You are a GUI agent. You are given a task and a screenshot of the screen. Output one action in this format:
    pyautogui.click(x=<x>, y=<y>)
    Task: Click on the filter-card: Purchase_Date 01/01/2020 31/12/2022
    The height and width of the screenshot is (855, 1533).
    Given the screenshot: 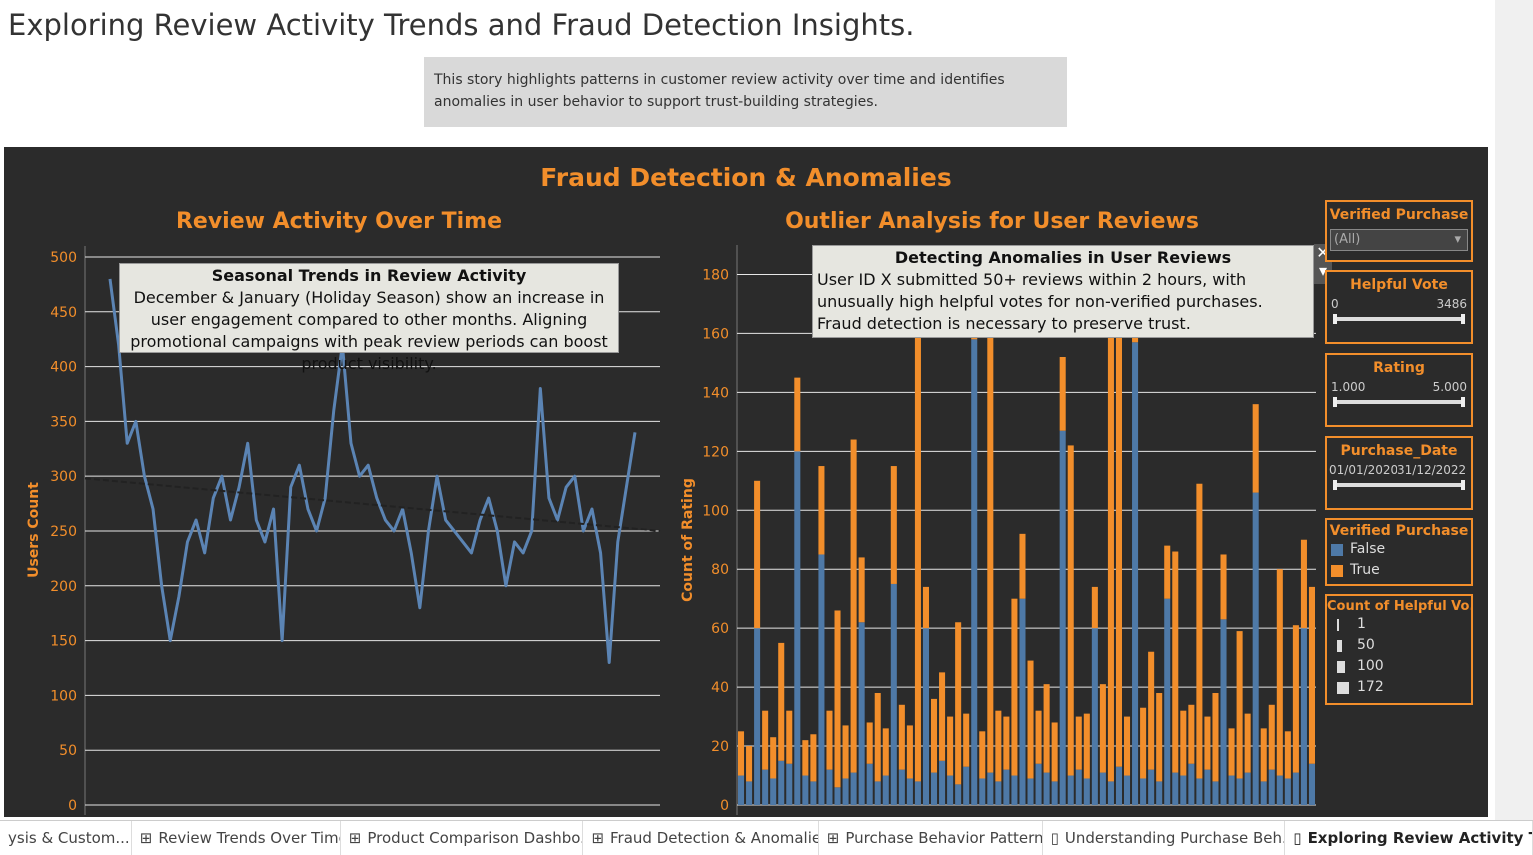 What is the action you would take?
    pyautogui.click(x=1399, y=473)
    